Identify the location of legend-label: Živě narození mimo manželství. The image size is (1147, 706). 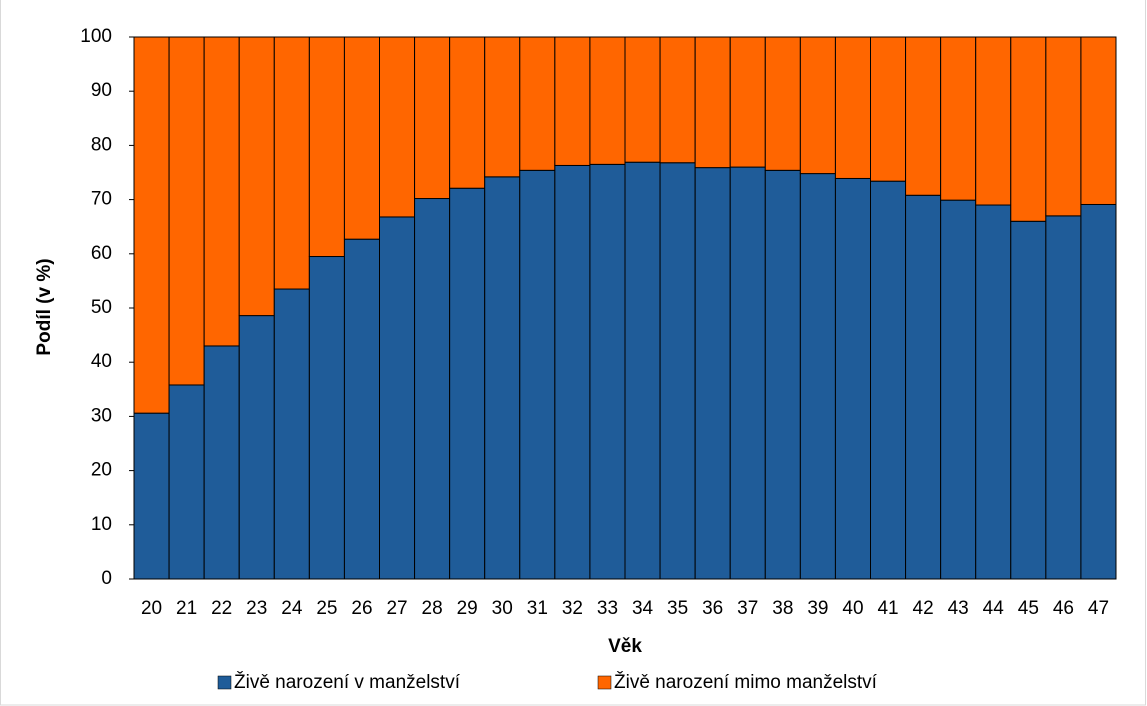
(746, 682).